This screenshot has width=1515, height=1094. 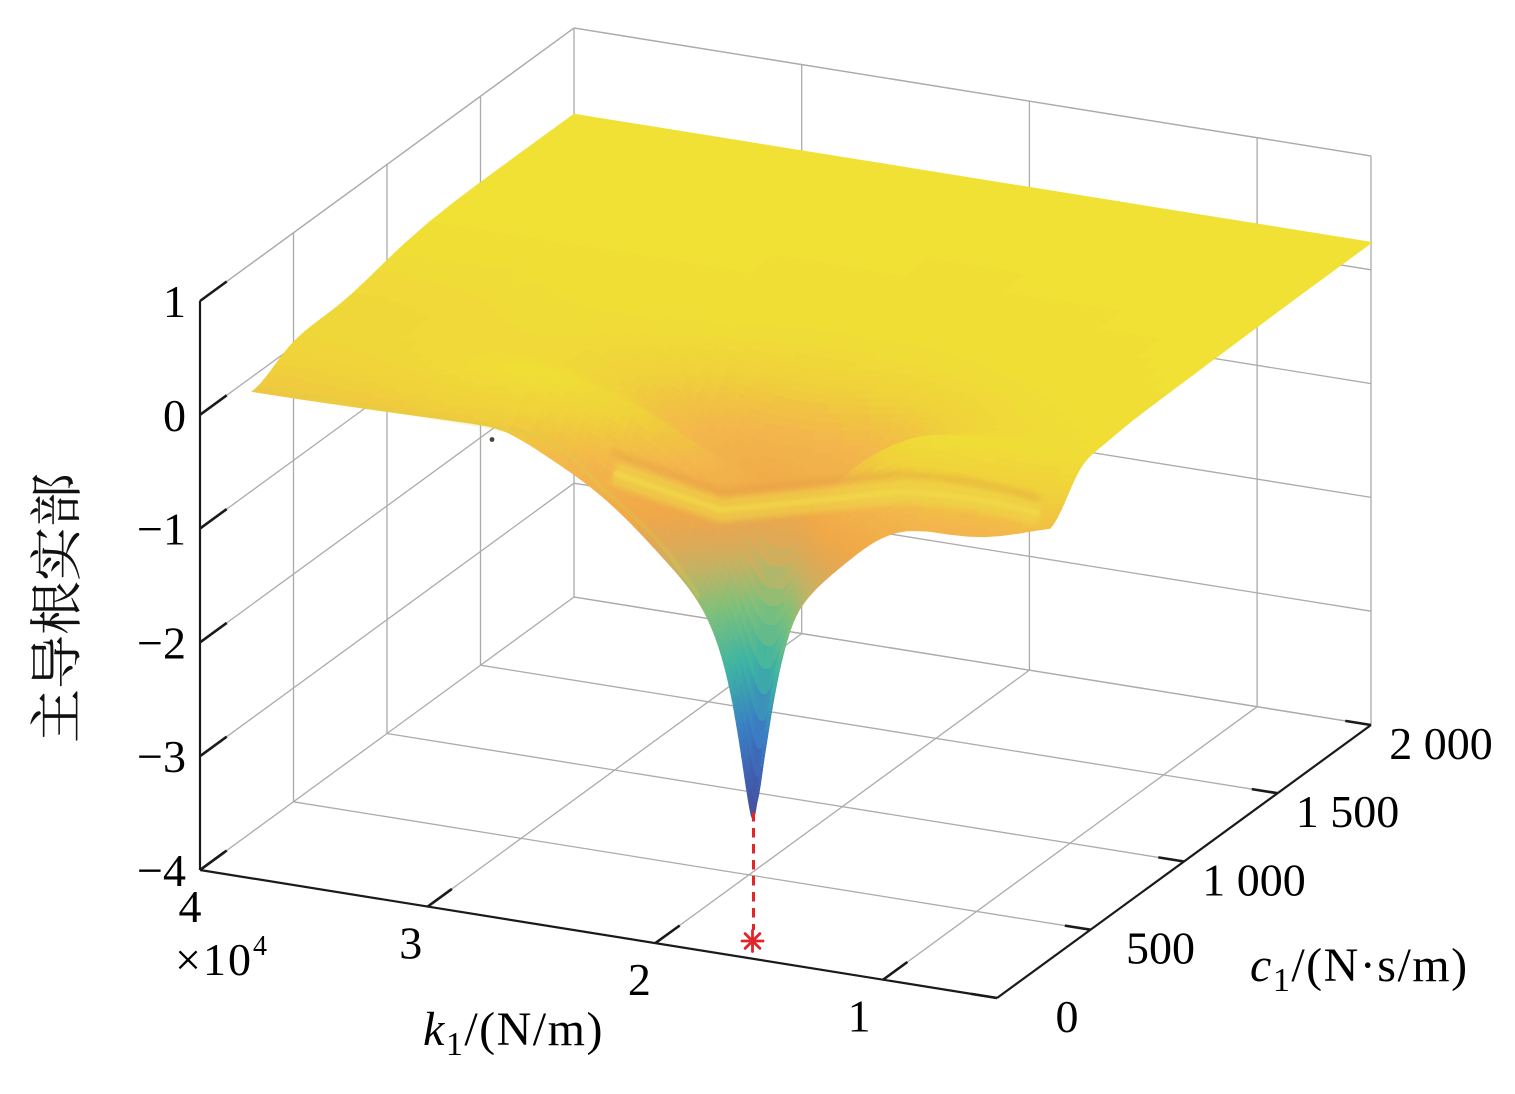 I want to click on svg-text: −2, so click(x=161, y=642).